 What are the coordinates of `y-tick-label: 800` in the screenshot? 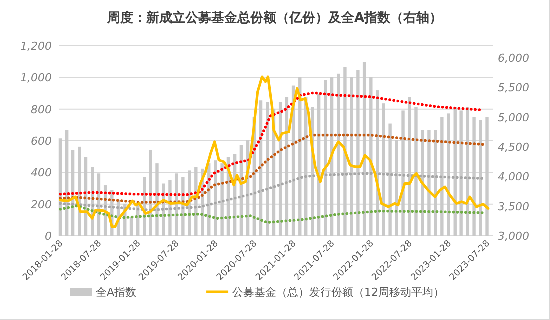 It's located at (41, 109).